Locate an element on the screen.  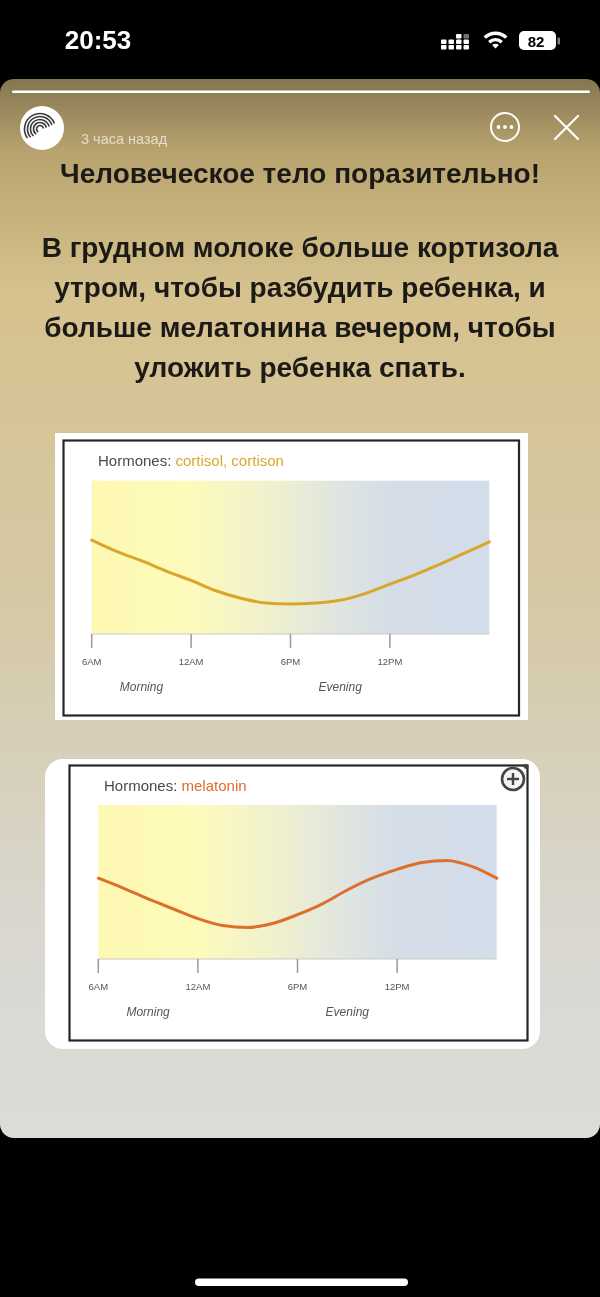
text: В грудном молоке больше кортизола утром, чтобы разбудить ребенка, и больше мелатонина вечером, чтобы уложить ребенка спать. is located at coordinates (300, 307).